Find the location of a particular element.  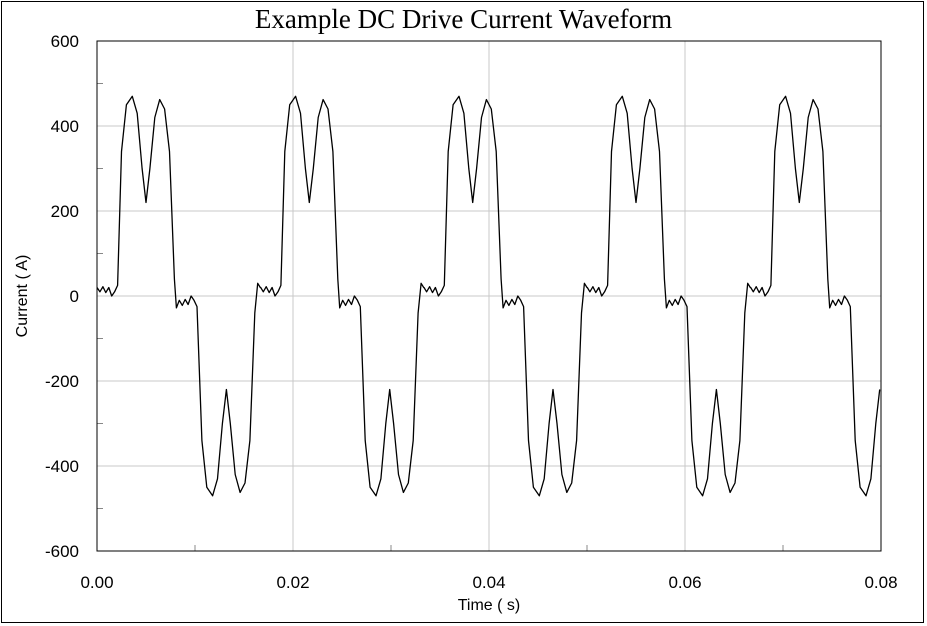

y-axis-label: Current ( A) is located at coordinates (22, 296).